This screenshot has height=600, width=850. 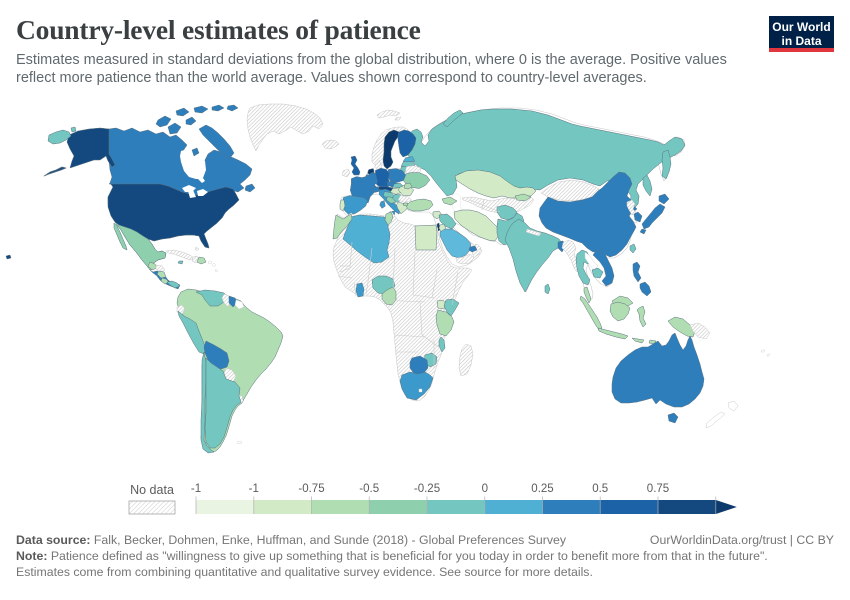 What do you see at coordinates (427, 489) in the screenshot?
I see `svg-text: -0.25` at bounding box center [427, 489].